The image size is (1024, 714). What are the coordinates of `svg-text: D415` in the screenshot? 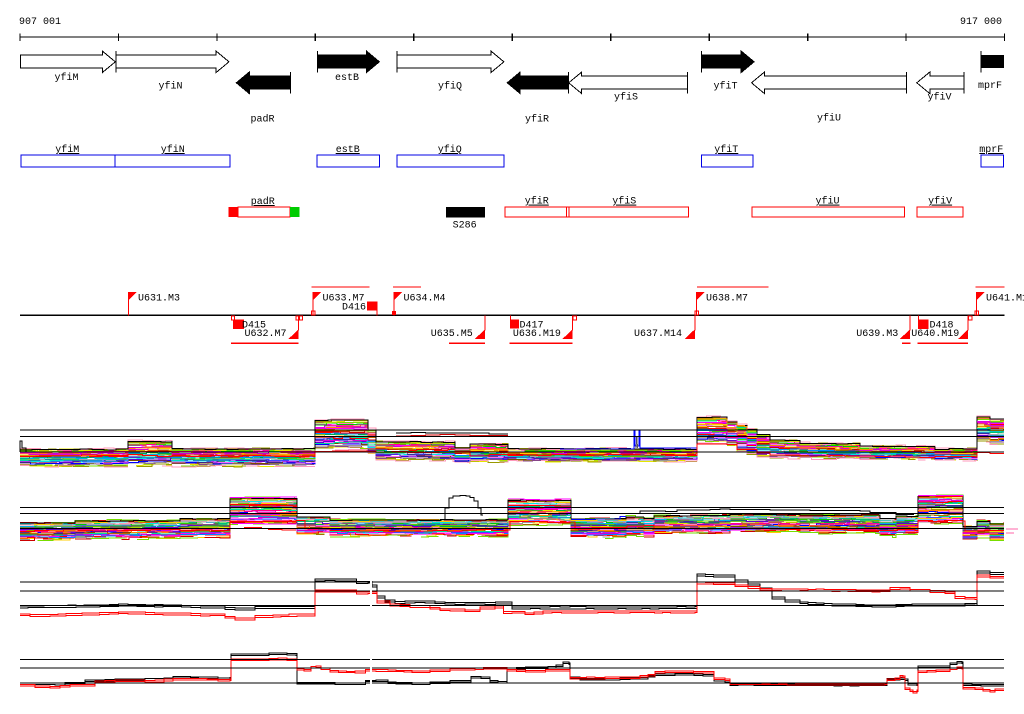 It's located at (254, 326).